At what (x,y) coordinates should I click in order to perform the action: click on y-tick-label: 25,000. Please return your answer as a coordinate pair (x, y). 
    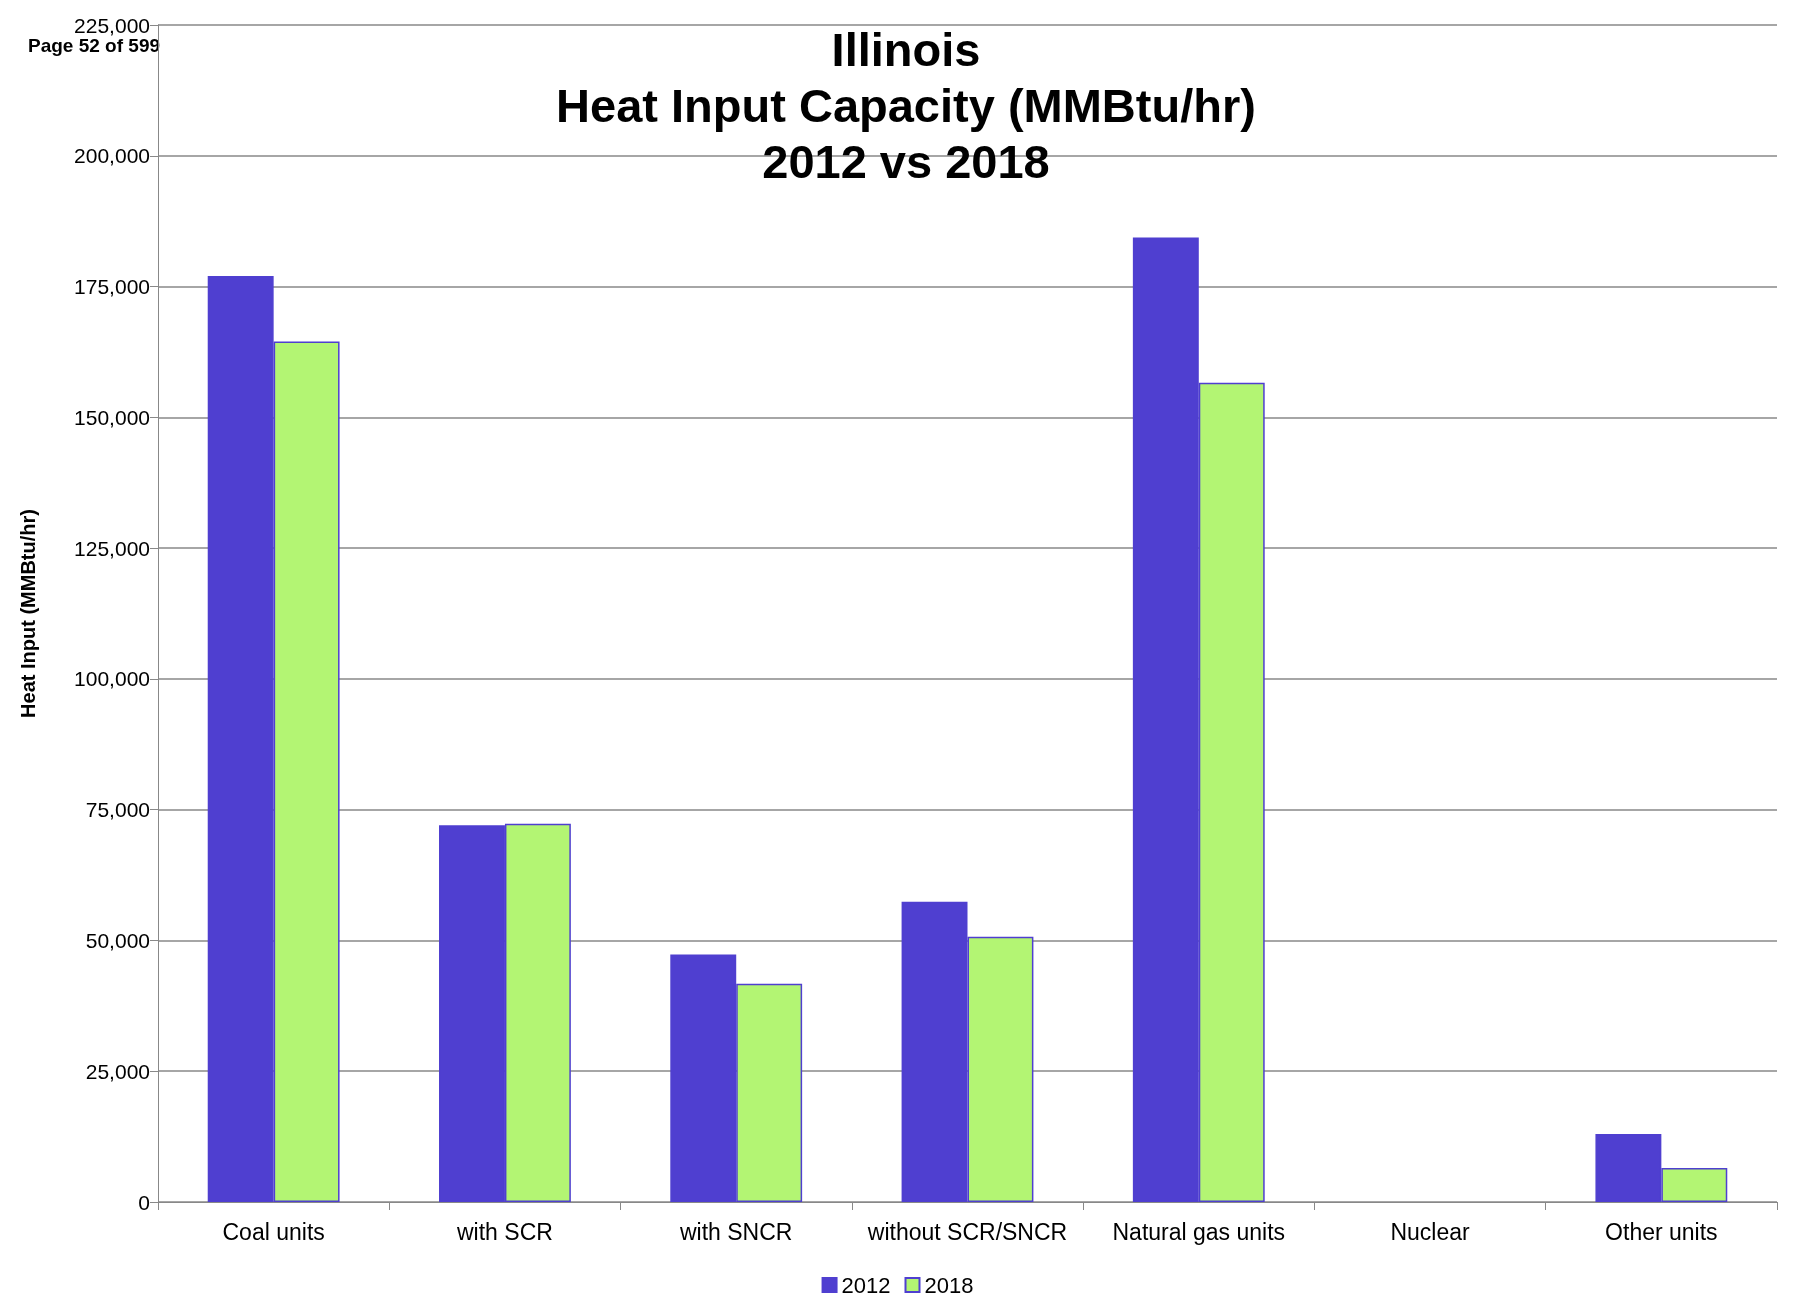
    Looking at the image, I should click on (117, 1071).